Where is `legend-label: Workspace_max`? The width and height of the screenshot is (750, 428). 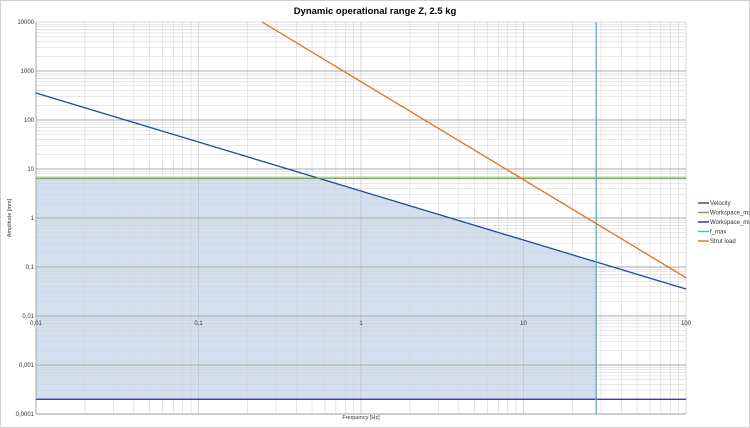 legend-label: Workspace_max is located at coordinates (730, 214).